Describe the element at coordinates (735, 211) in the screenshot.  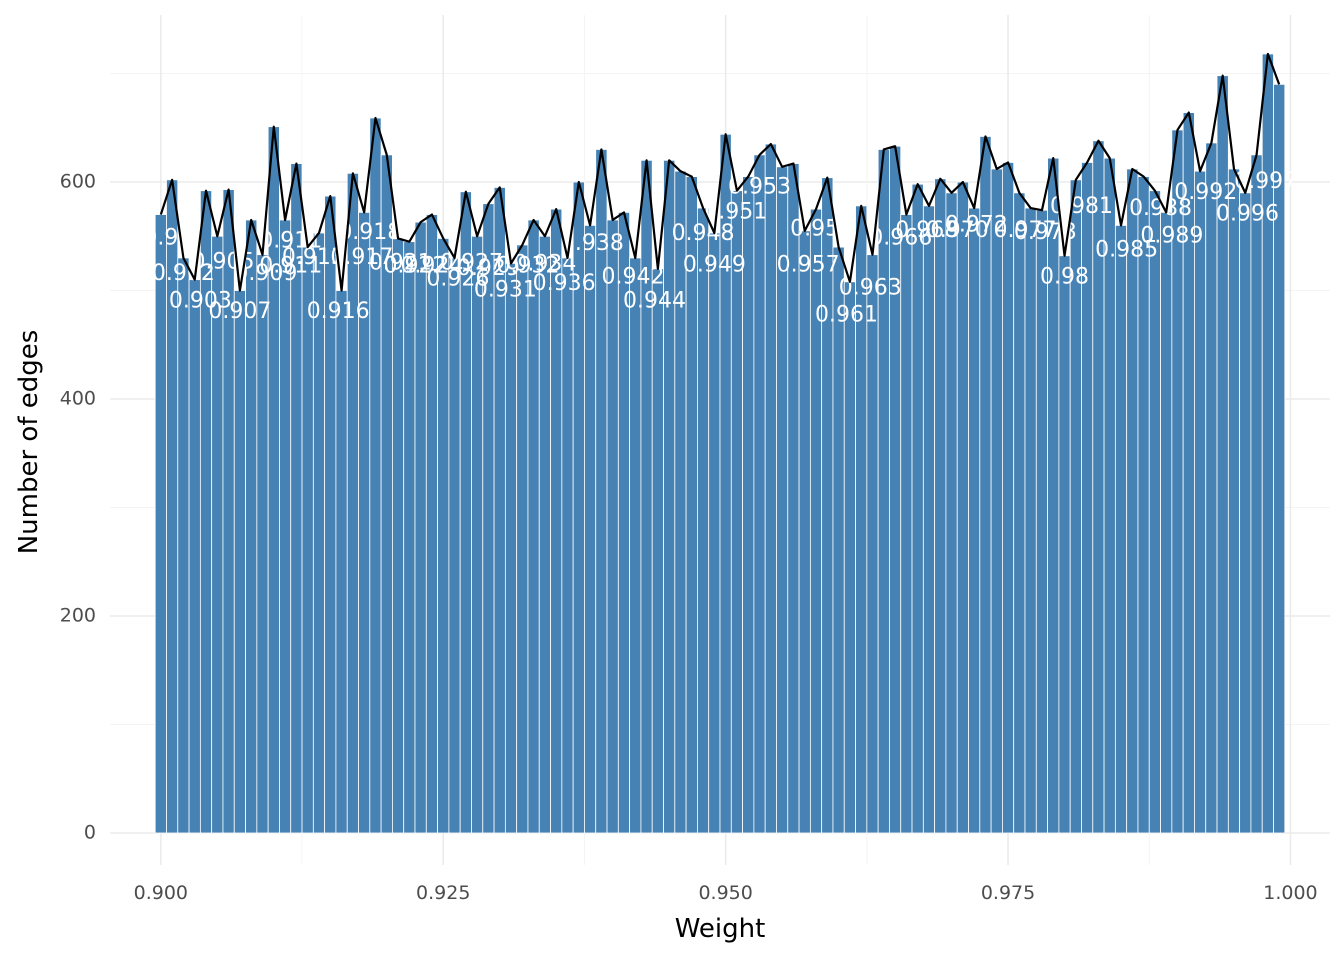
I see `bar-value-label: 0.951` at that location.